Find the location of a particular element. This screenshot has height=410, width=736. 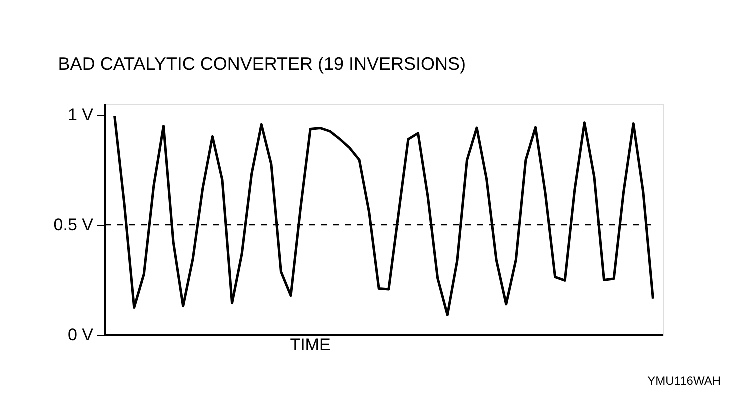

y-tick-label: 0.5 V is located at coordinates (74, 225).